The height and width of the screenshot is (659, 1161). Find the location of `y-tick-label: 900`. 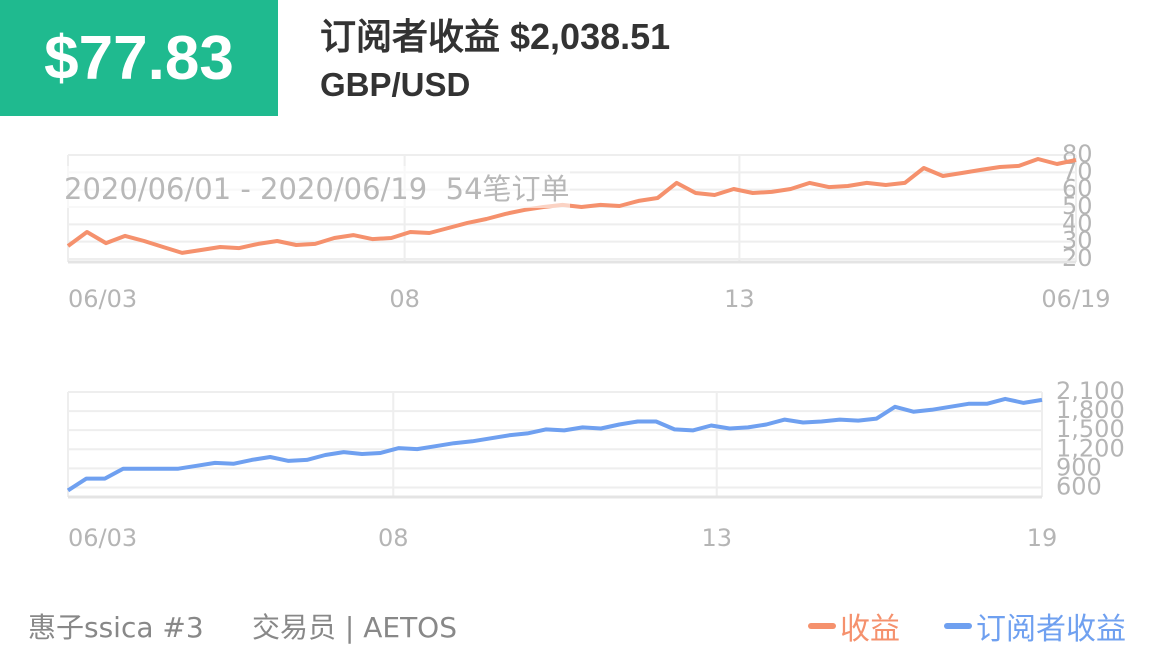

y-tick-label: 900 is located at coordinates (1079, 467).